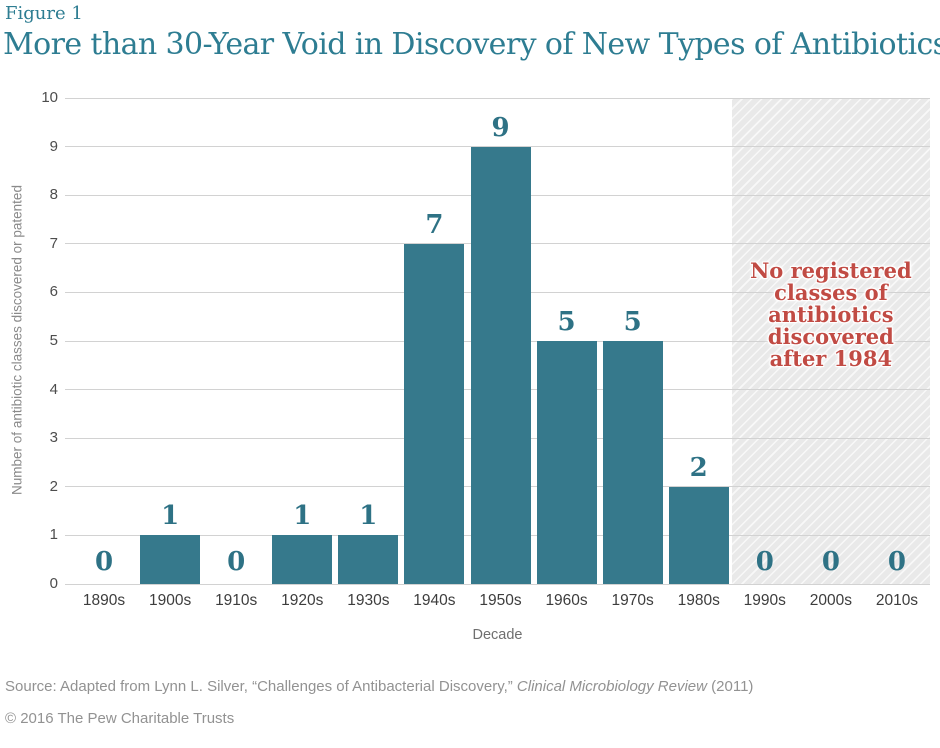 This screenshot has width=940, height=748. Describe the element at coordinates (698, 600) in the screenshot. I see `x-tick-label-1980s: 1980s` at that location.